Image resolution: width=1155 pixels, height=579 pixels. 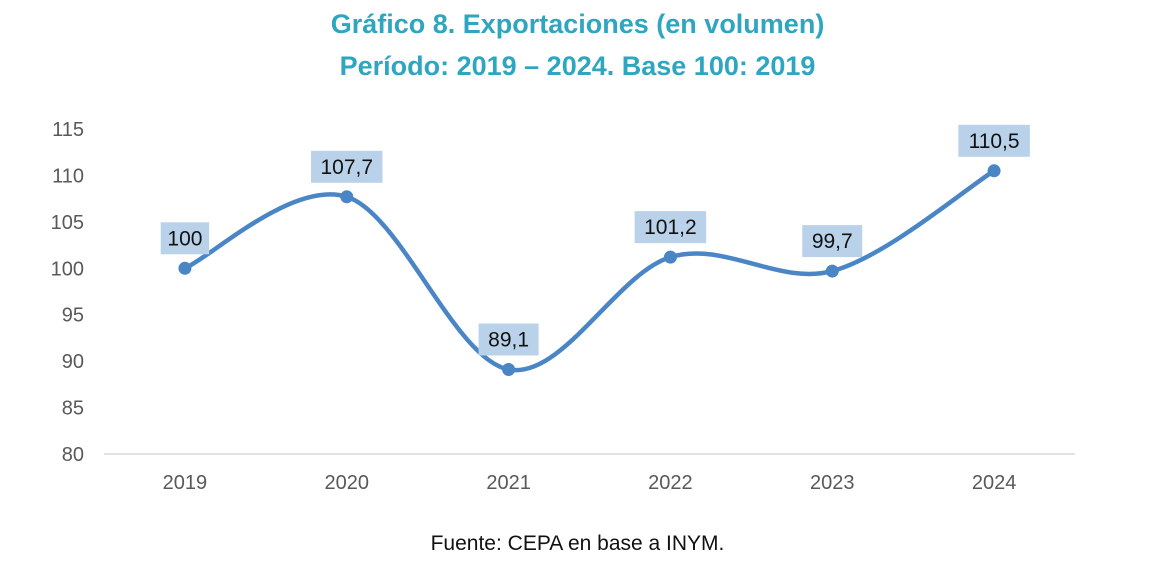 I want to click on data-label: 89,1, so click(x=508, y=339).